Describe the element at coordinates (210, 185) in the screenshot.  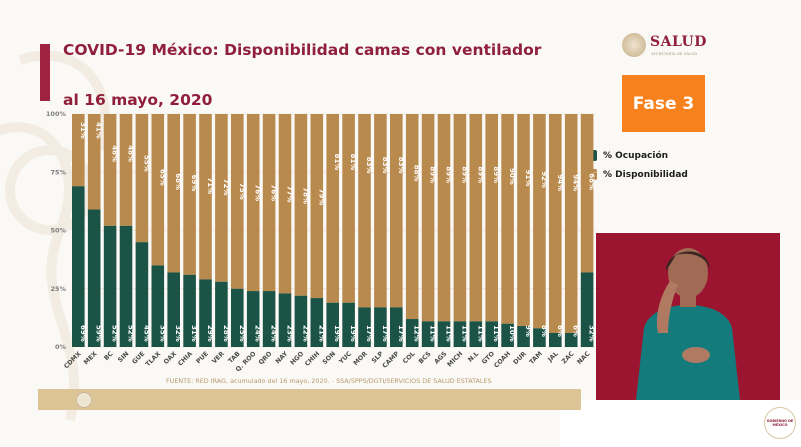
I see `data-label-availability: 71%` at that location.